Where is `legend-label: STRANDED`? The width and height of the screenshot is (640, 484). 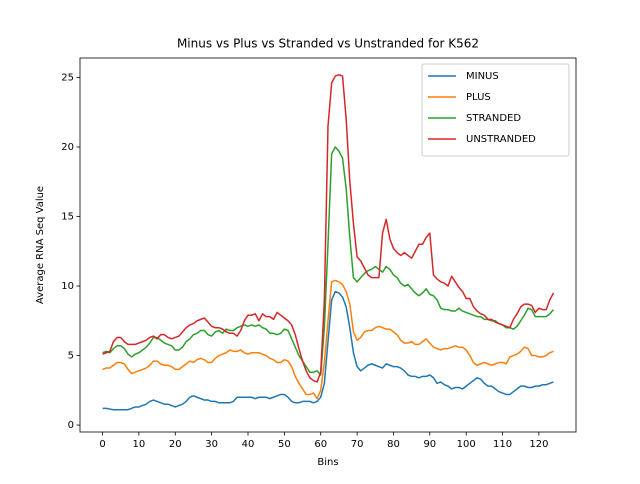 legend-label: STRANDED is located at coordinates (493, 118).